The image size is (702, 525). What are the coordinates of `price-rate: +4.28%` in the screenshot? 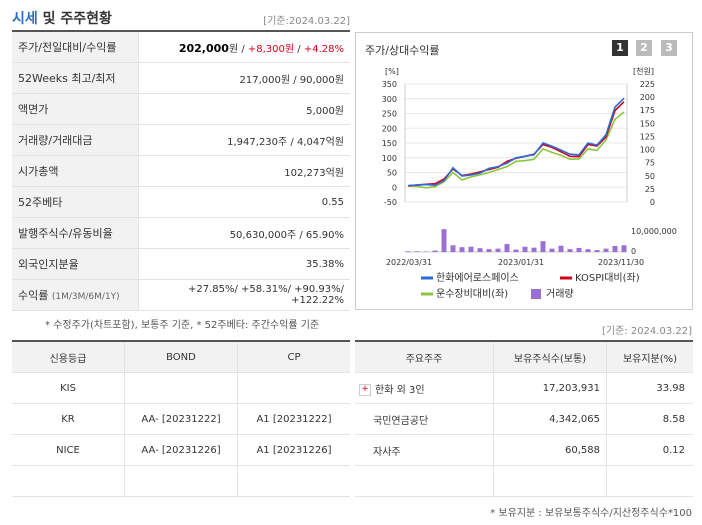 It's located at (323, 49).